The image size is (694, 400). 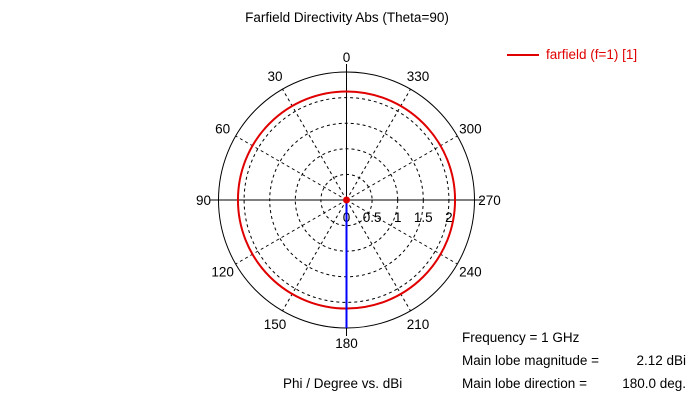 I want to click on radial-tick-label-2: 2, so click(x=449, y=217).